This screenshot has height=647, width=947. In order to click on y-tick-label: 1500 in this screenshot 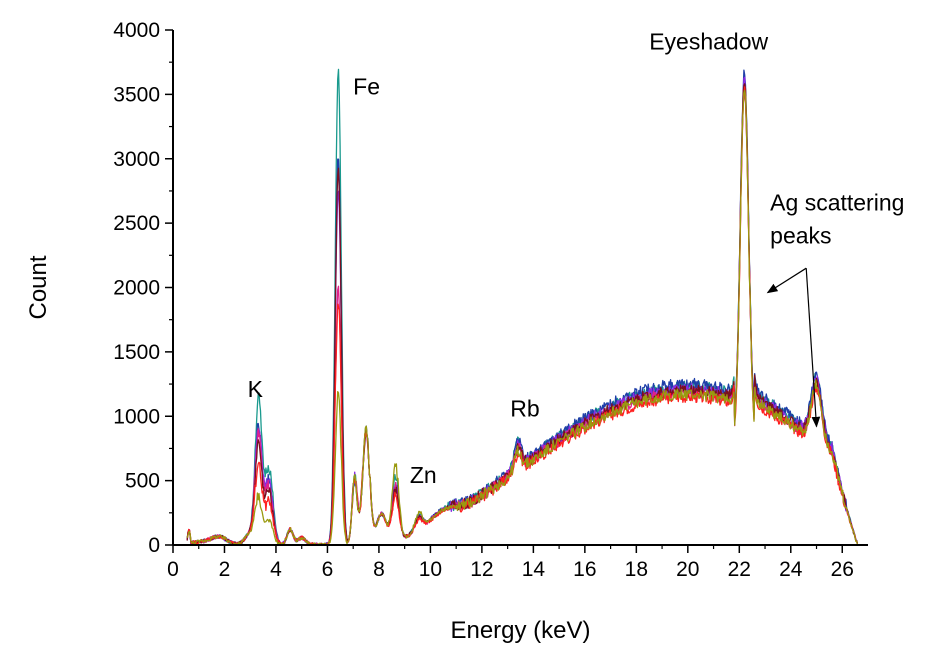, I will do `click(136, 352)`.